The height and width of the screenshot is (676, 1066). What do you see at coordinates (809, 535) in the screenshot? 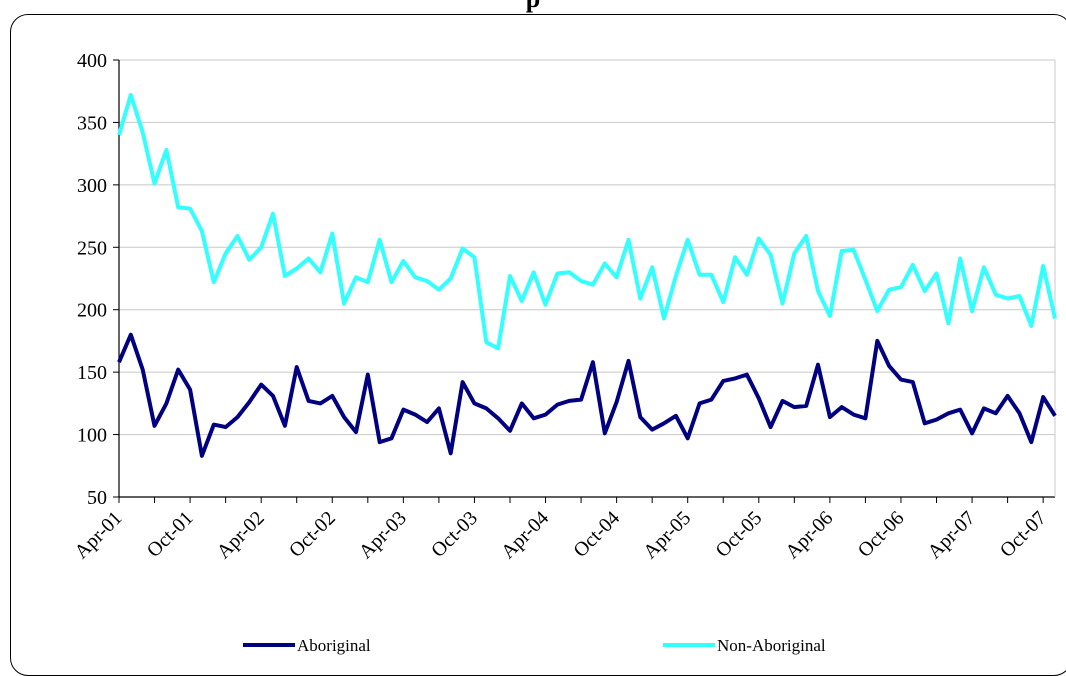
I see `x-tick-label-Apr-06: Apr-06` at bounding box center [809, 535].